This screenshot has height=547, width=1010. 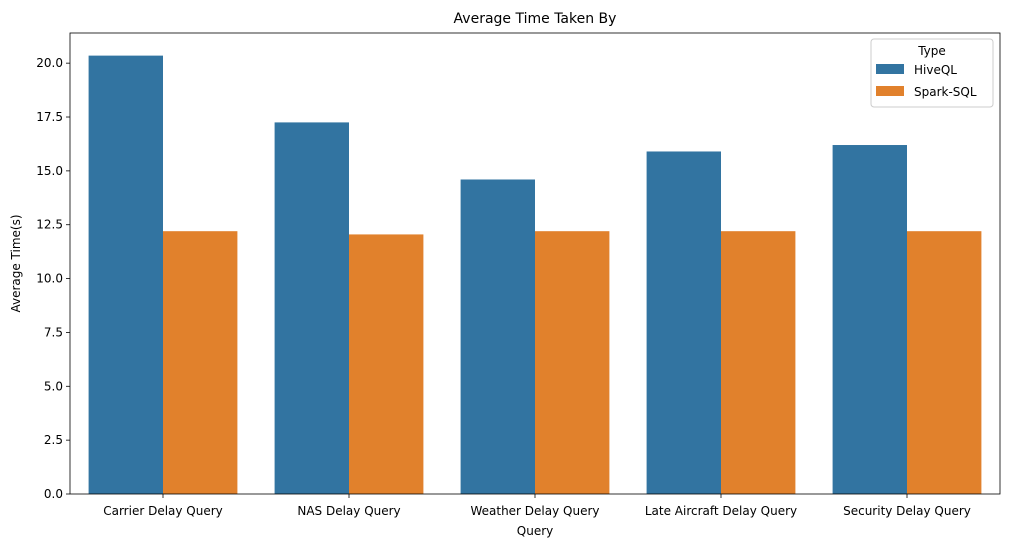 I want to click on x-tick-label: Weather Delay Query, so click(x=534, y=511).